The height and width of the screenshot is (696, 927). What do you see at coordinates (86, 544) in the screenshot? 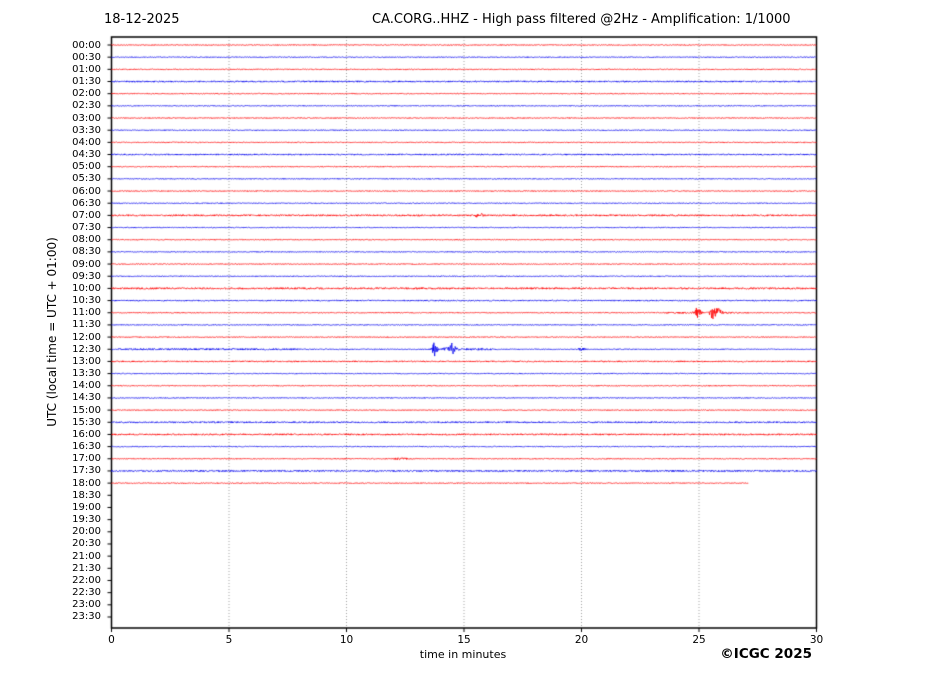
I see `y-tick-label: 20:30` at bounding box center [86, 544].